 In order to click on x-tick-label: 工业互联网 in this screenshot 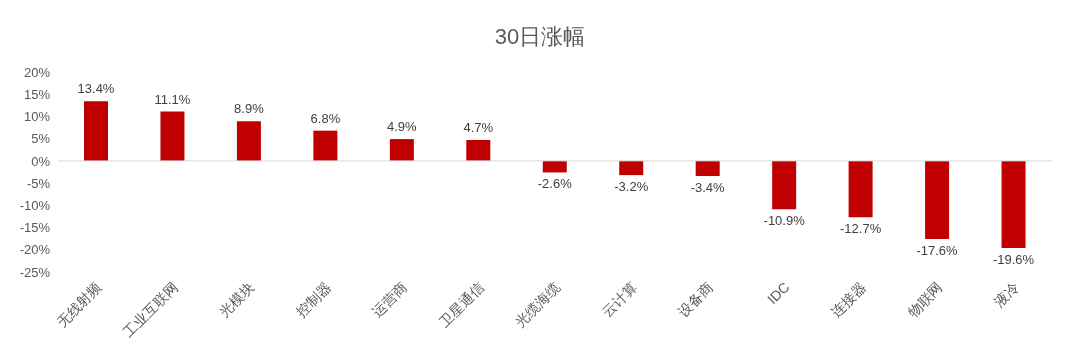, I will do `click(150, 309)`.